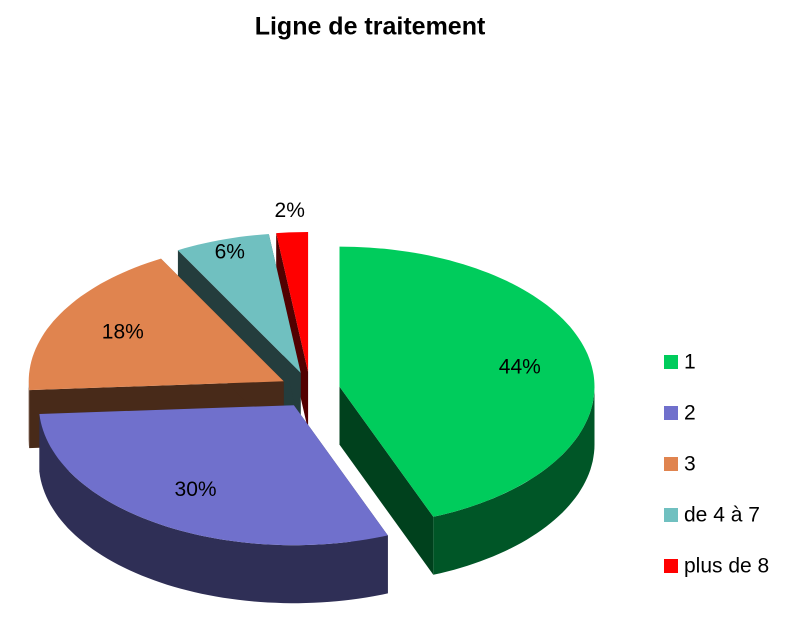 This screenshot has height=618, width=804. Describe the element at coordinates (196, 489) in the screenshot. I see `data-label: 30%` at that location.